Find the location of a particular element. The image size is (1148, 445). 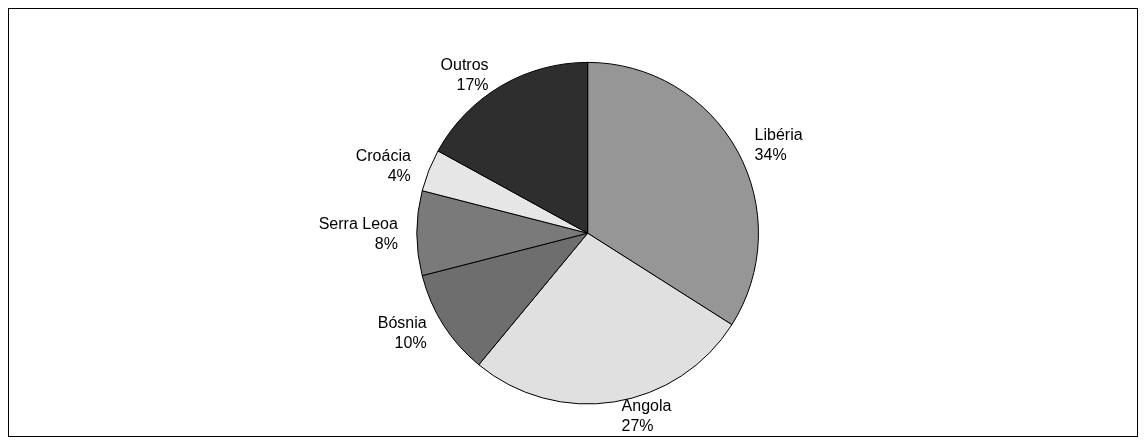

data-label: 34% is located at coordinates (770, 154).